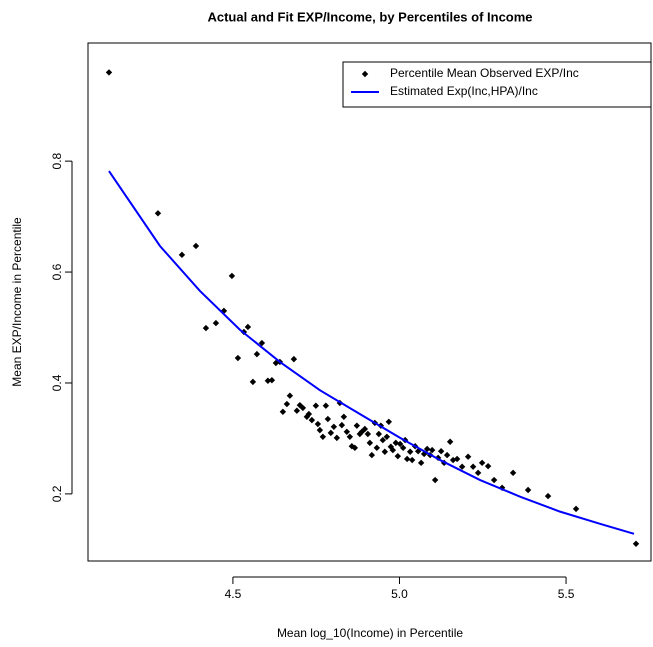 This screenshot has height=647, width=653. What do you see at coordinates (57, 493) in the screenshot?
I see `y-tick-label: 0.2` at bounding box center [57, 493].